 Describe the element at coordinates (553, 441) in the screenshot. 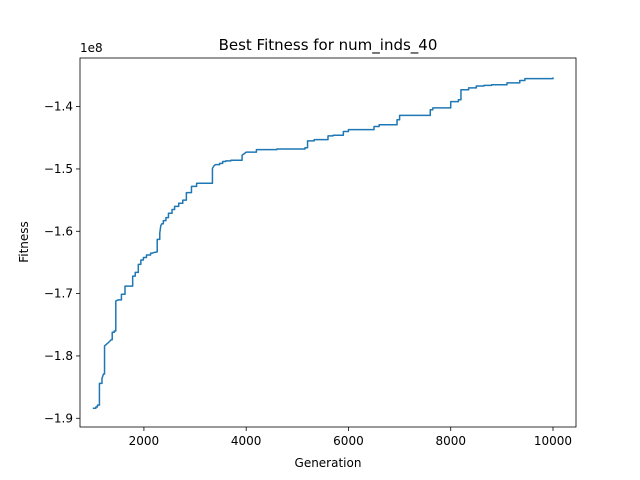

I see `x-tick-label: 10000` at that location.